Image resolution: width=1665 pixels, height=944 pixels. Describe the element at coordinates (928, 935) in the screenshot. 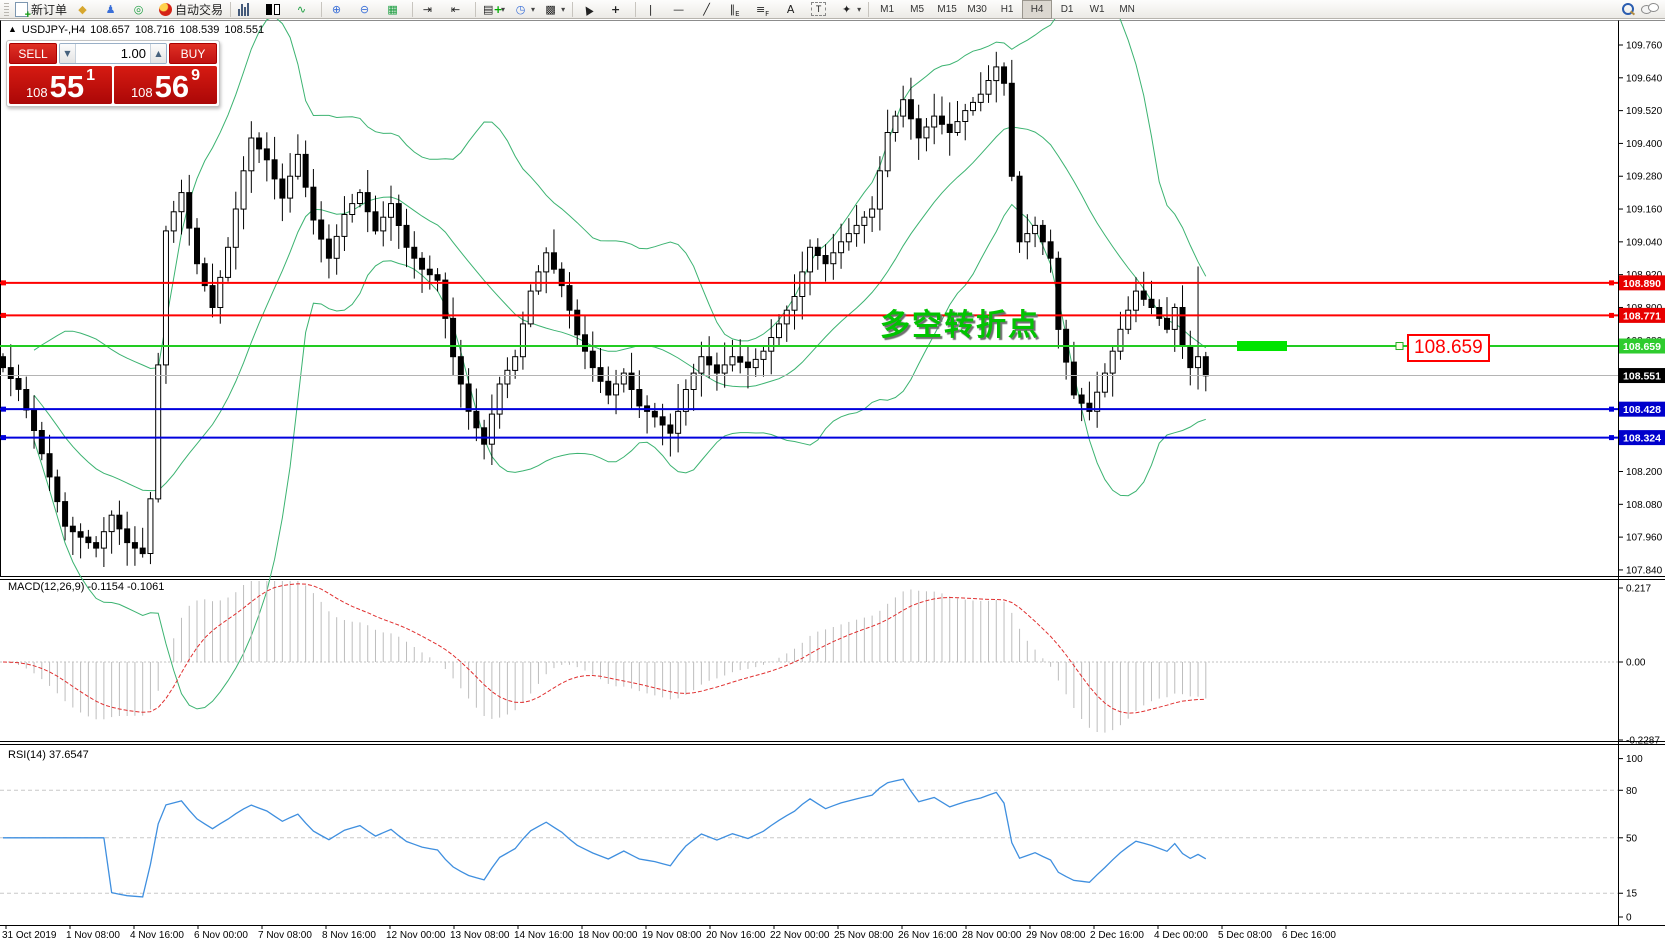

I see `time-axis-label: 26 Nov 16:00` at that location.